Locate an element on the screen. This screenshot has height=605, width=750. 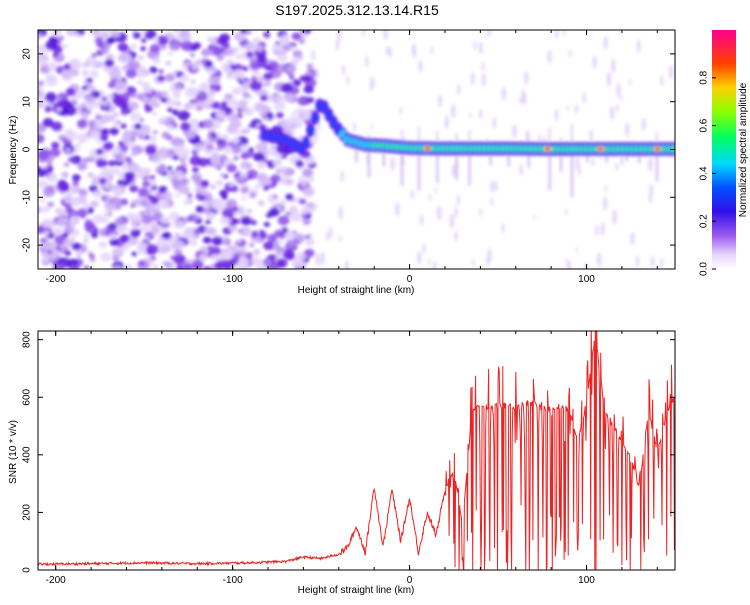
snr-y-tick-label: 0 is located at coordinates (27, 570).